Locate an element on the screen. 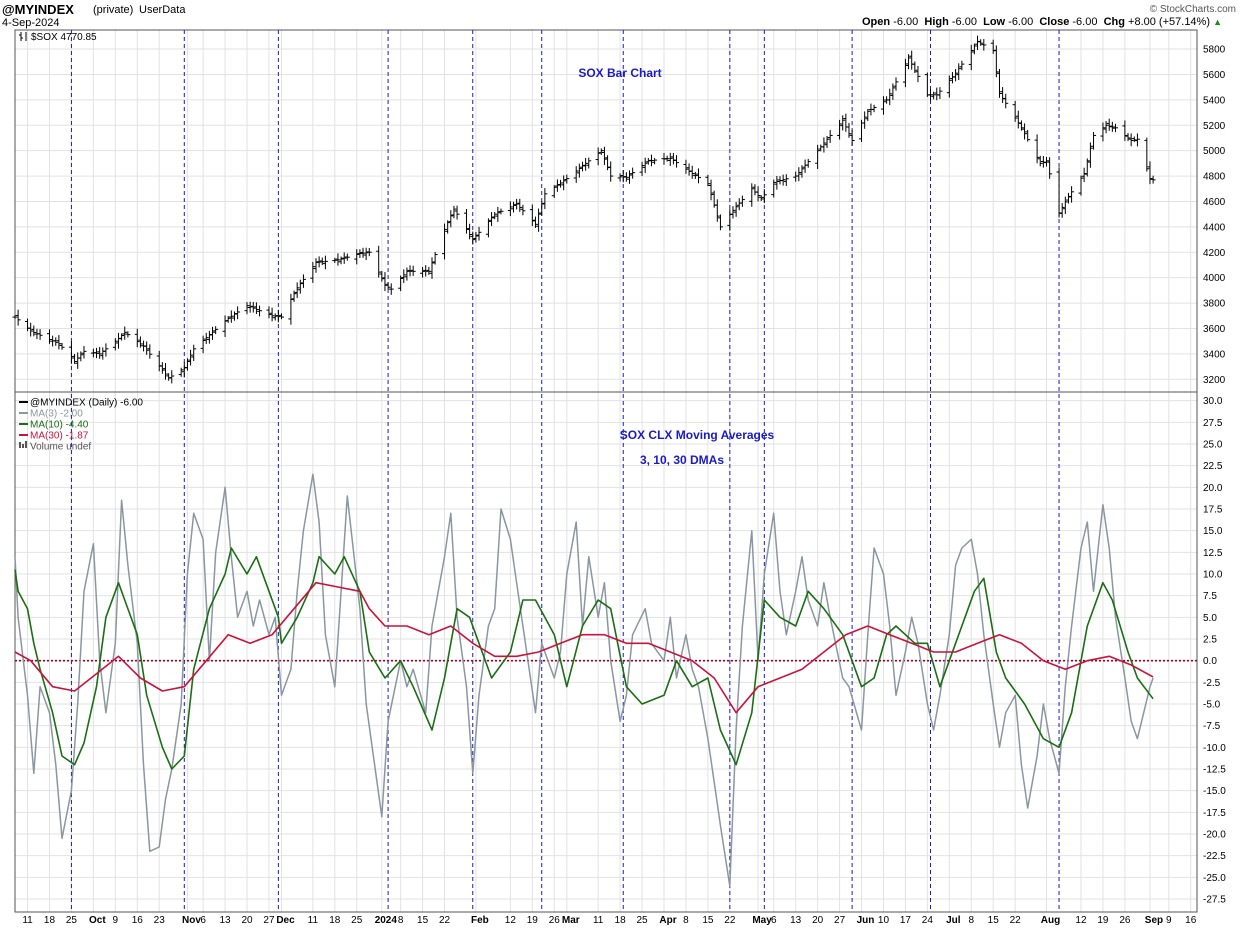  chart-date: 4-Sep-2024 is located at coordinates (31, 23).